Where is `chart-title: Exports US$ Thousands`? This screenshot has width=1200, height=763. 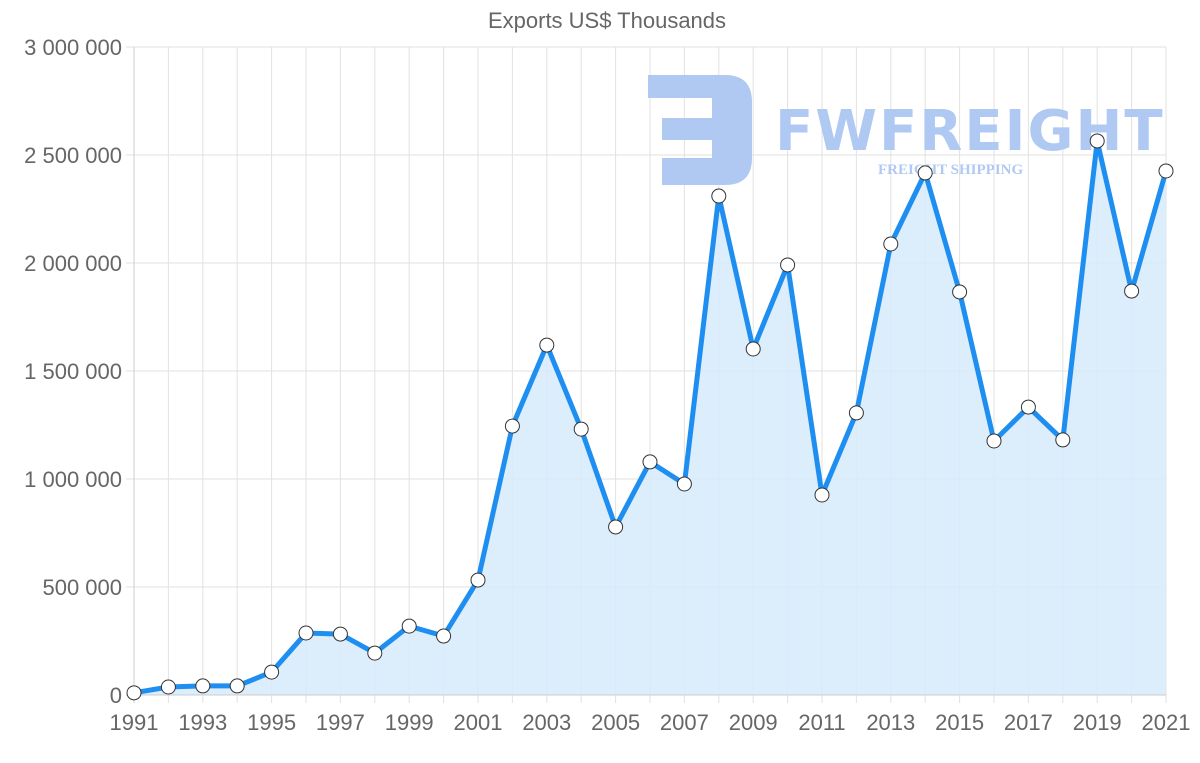
chart-title: Exports US$ Thousands is located at coordinates (607, 20).